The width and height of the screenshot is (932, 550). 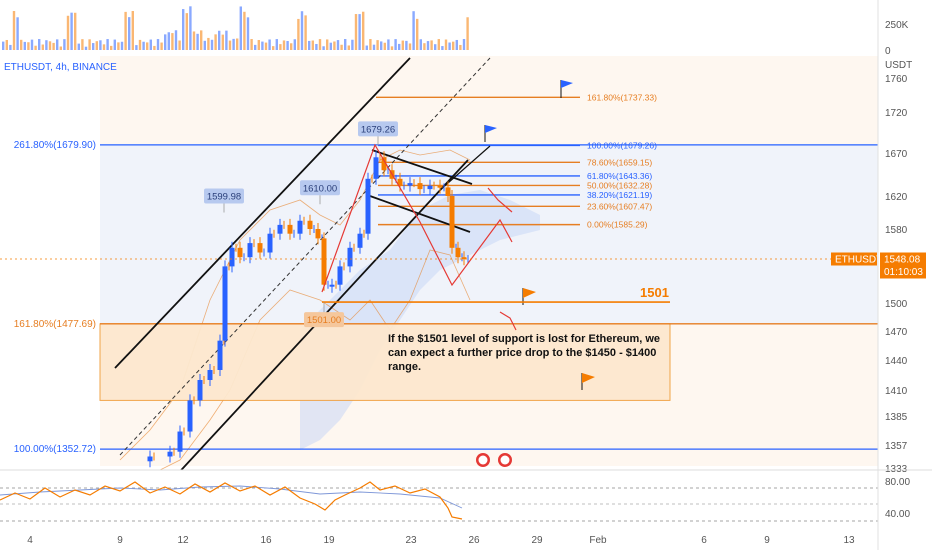 I want to click on price-tick: 1410, so click(x=896, y=391).